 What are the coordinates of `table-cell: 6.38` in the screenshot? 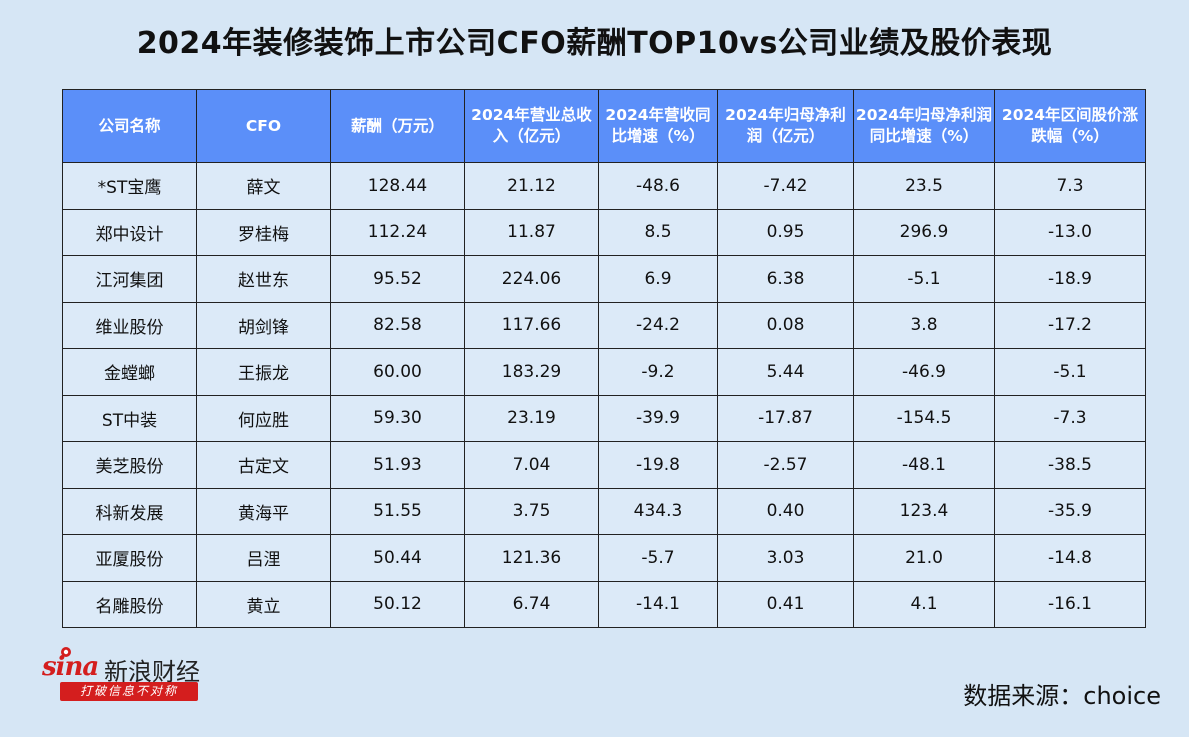 It's located at (785, 279).